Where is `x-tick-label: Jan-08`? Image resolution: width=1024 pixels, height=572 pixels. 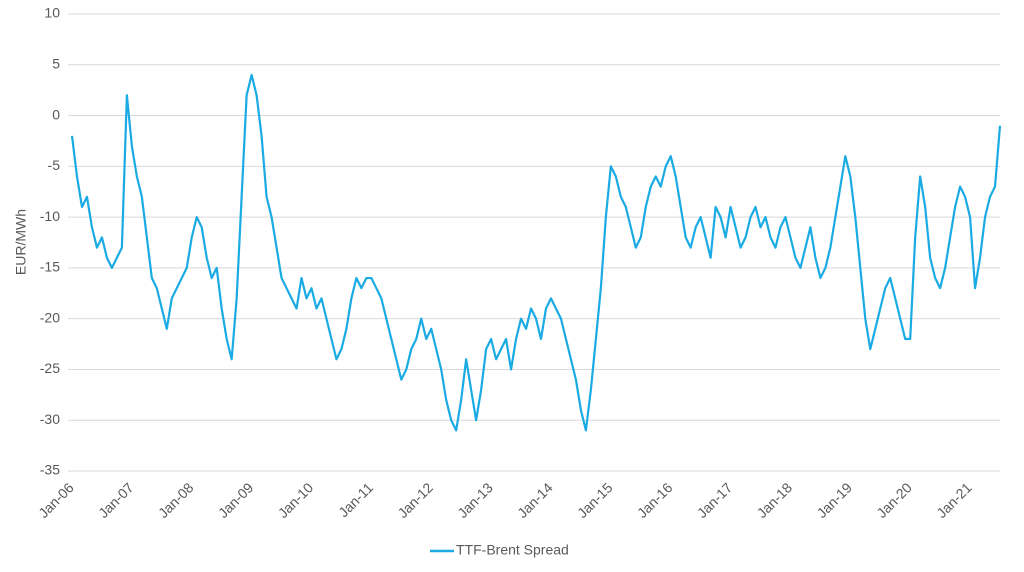
x-tick-label: Jan-08 is located at coordinates (176, 500).